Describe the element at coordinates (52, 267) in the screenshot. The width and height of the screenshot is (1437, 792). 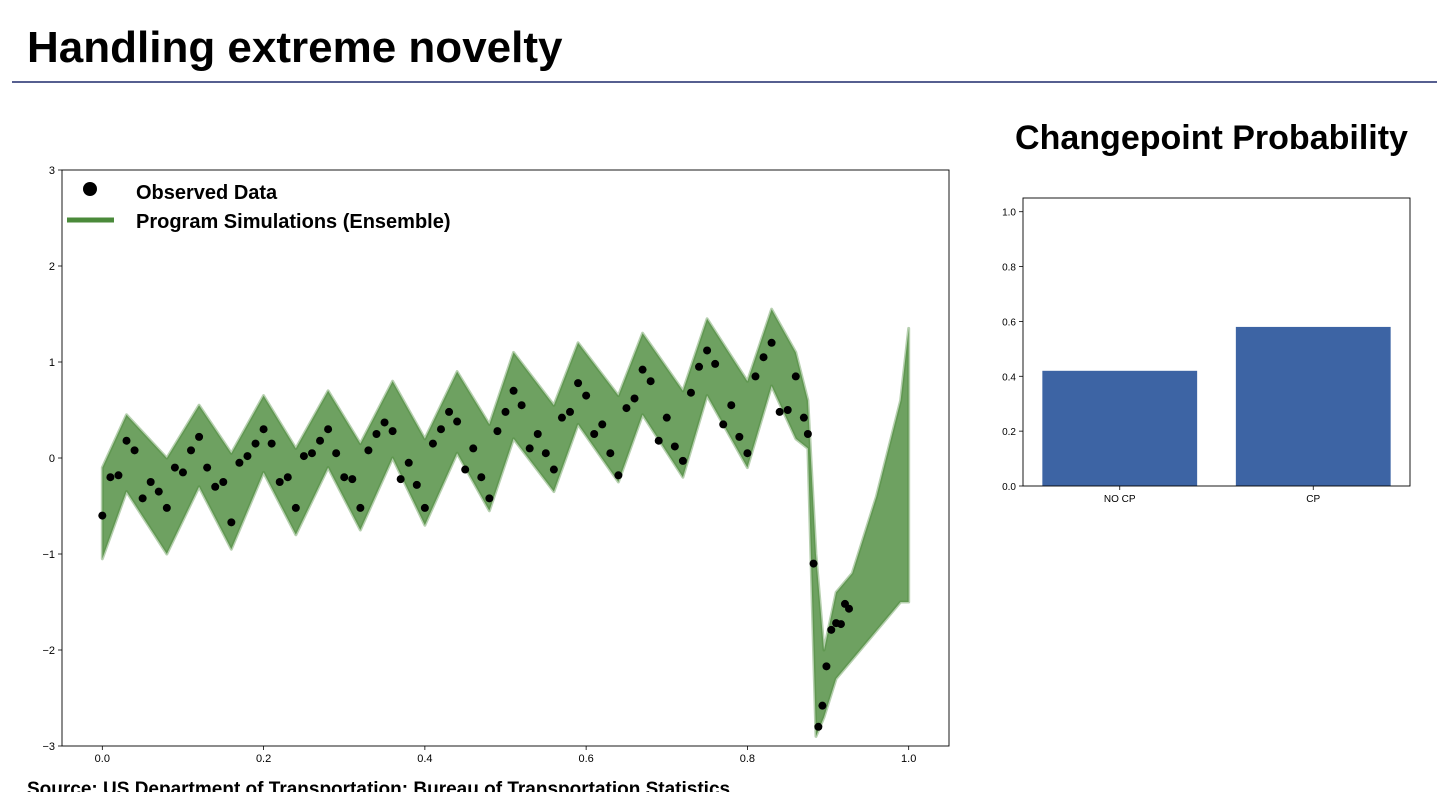
I see `y-tick-label: 2` at that location.